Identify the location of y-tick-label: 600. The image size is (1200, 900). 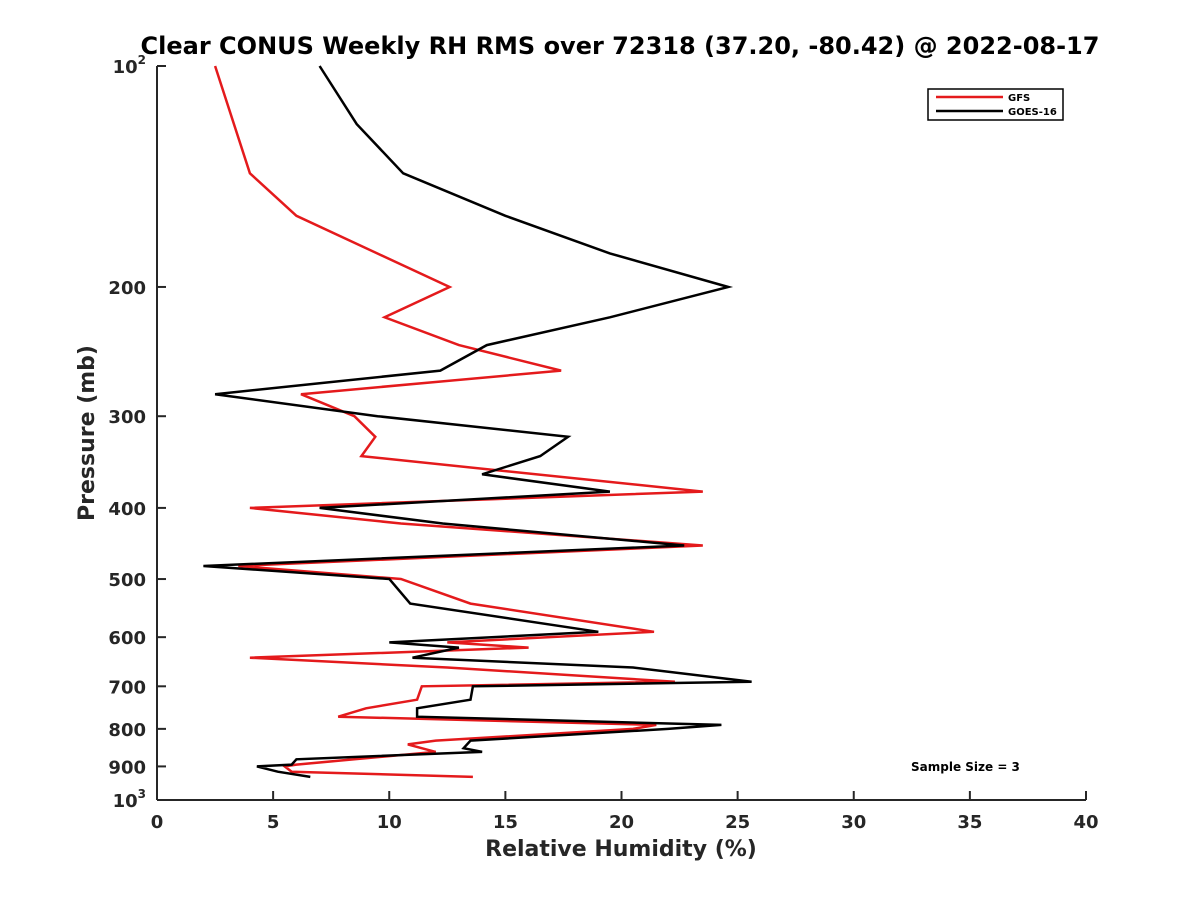
(127, 638).